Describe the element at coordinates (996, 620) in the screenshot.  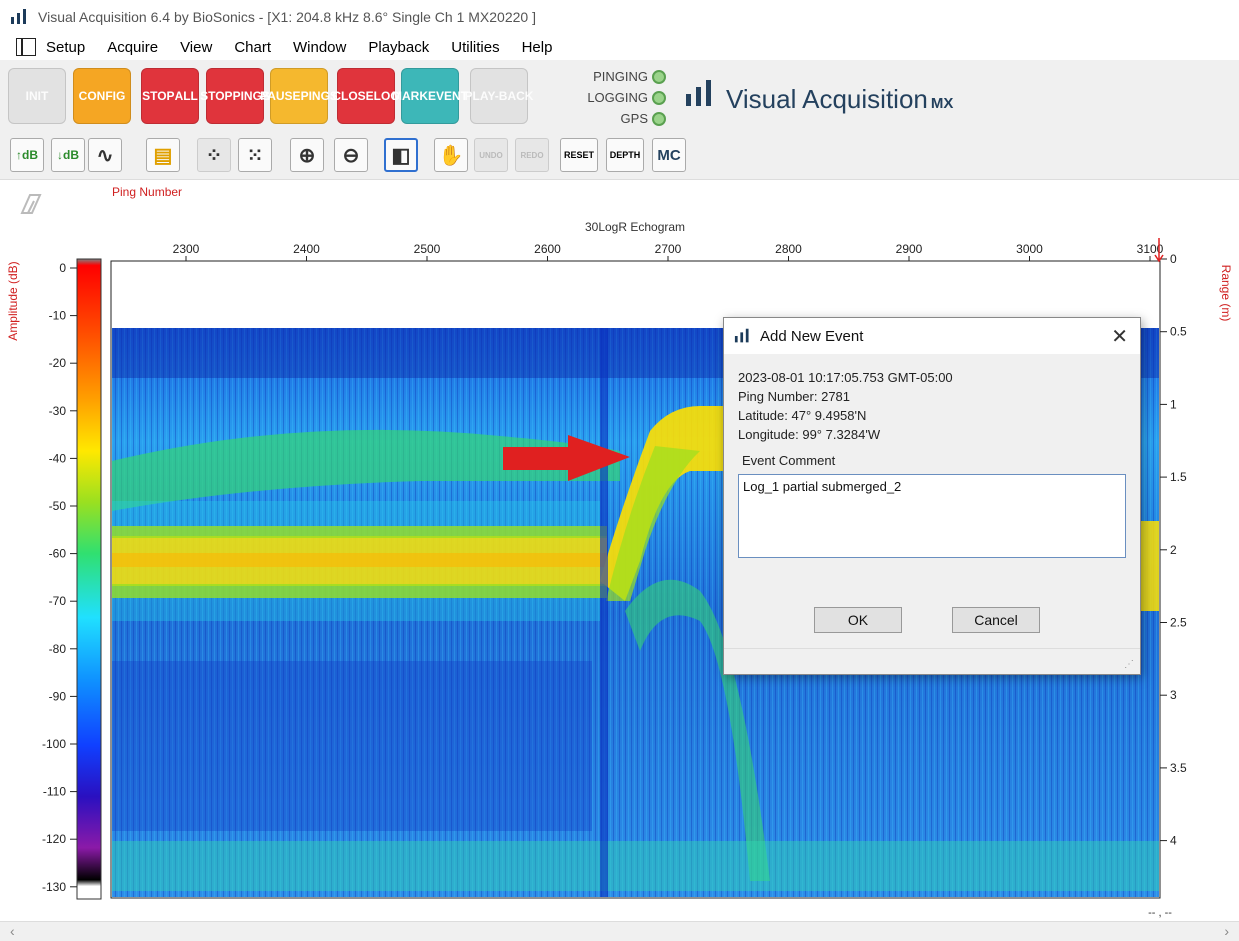
I see `cancel-button: Cancel` at that location.